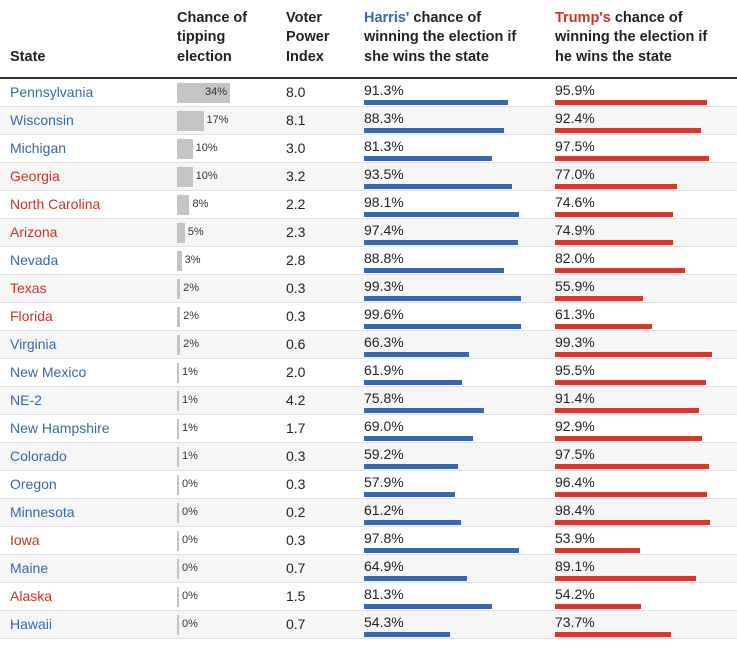 This screenshot has width=737, height=651. I want to click on vpi-value: 3.0, so click(296, 148).